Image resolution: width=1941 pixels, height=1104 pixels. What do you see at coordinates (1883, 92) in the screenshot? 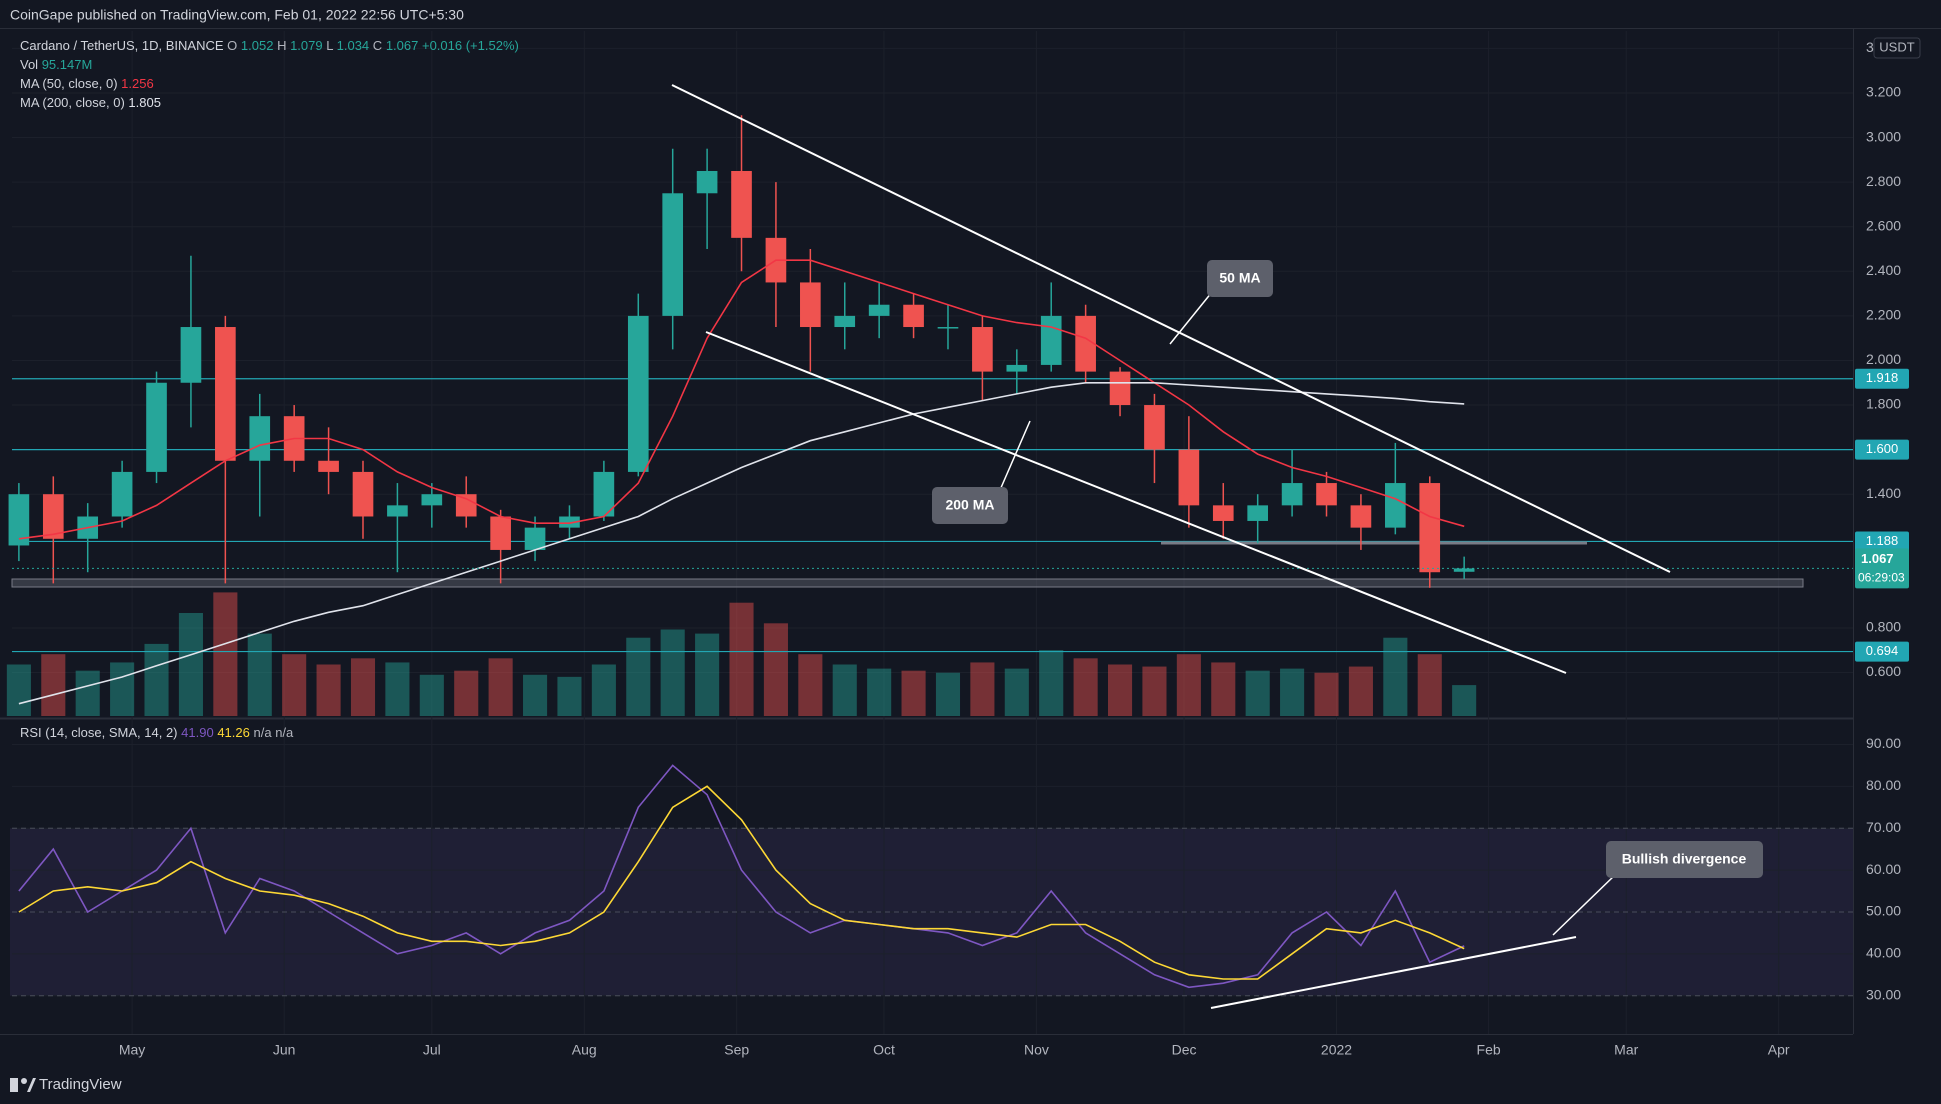
I see `y-tick-label: 3.200` at bounding box center [1883, 92].